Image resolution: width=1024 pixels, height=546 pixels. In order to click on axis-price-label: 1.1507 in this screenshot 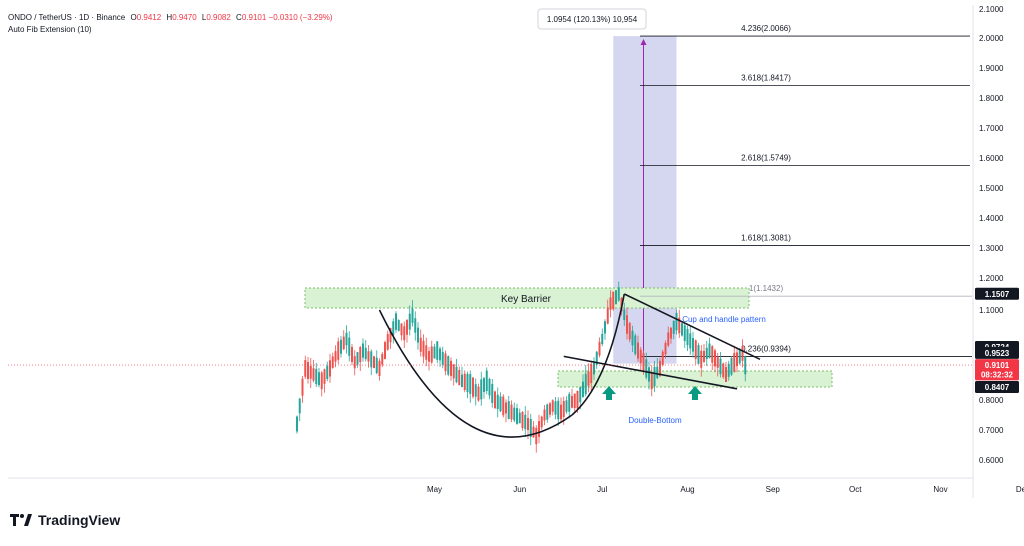, I will do `click(997, 293)`.